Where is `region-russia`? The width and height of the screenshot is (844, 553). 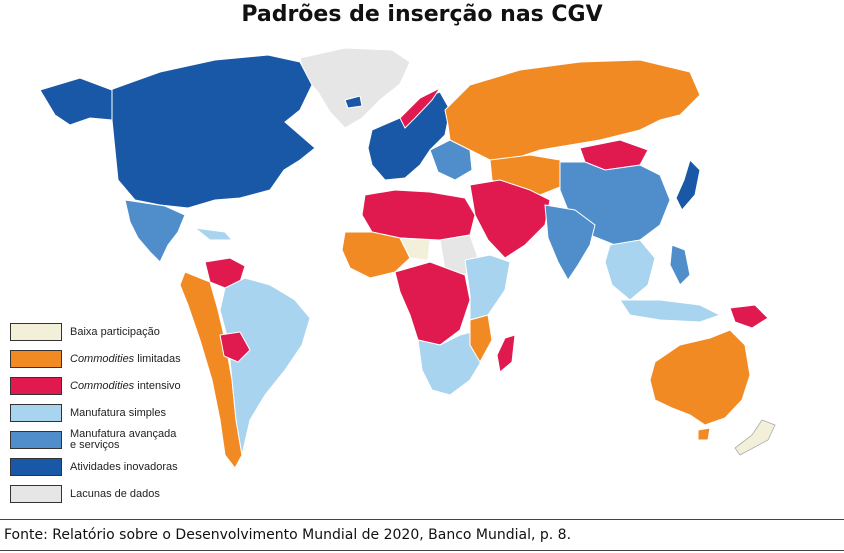 region-russia is located at coordinates (572, 110).